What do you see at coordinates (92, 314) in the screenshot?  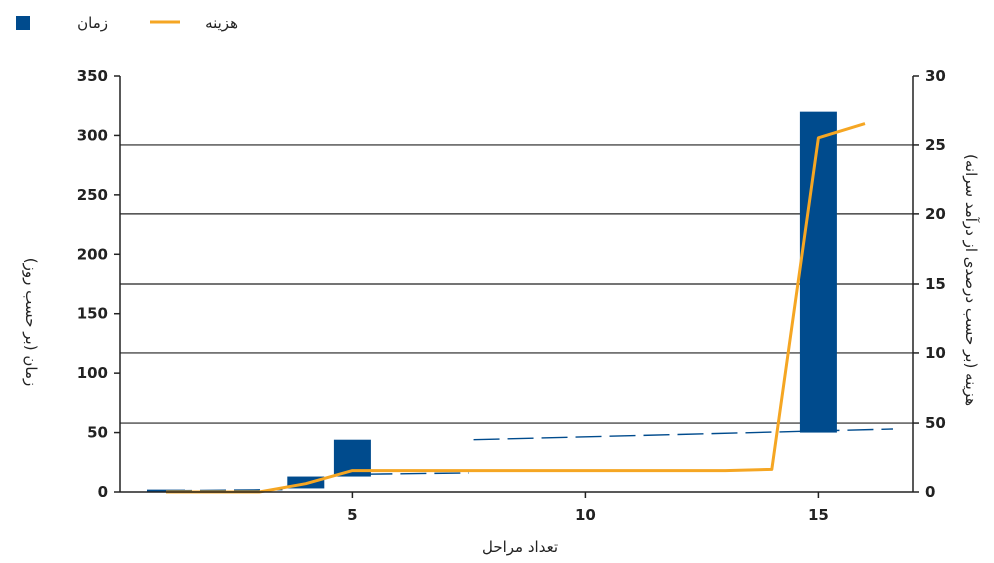 I see `left-tick-label-3: 150` at bounding box center [92, 314].